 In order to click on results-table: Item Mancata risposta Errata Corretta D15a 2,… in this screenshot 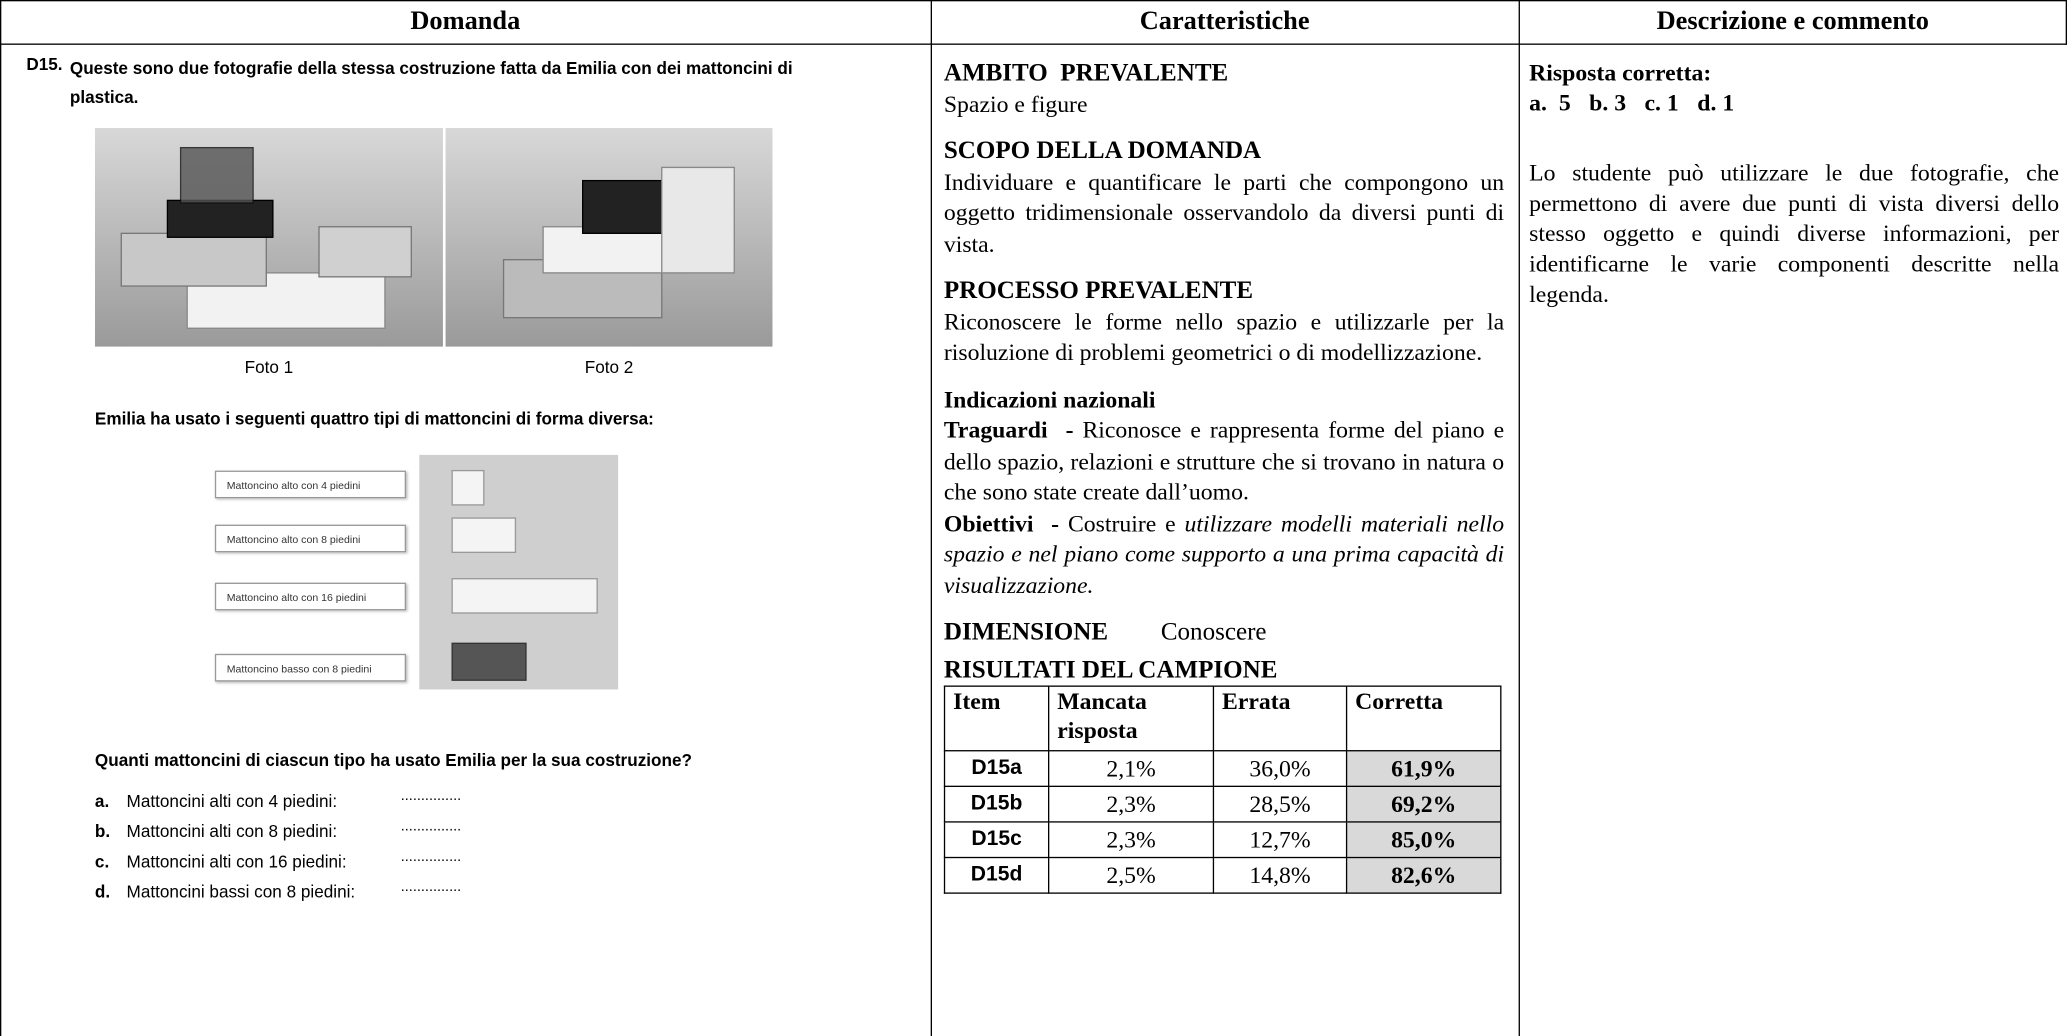, I will do `click(1222, 789)`.